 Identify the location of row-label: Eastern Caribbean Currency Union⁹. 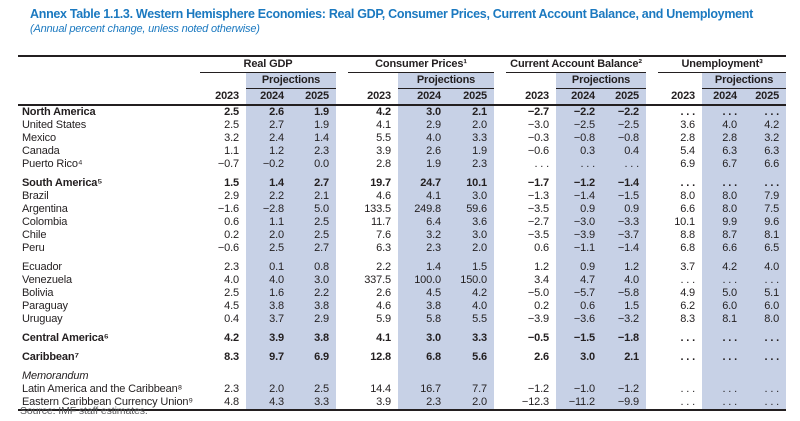
(107, 402).